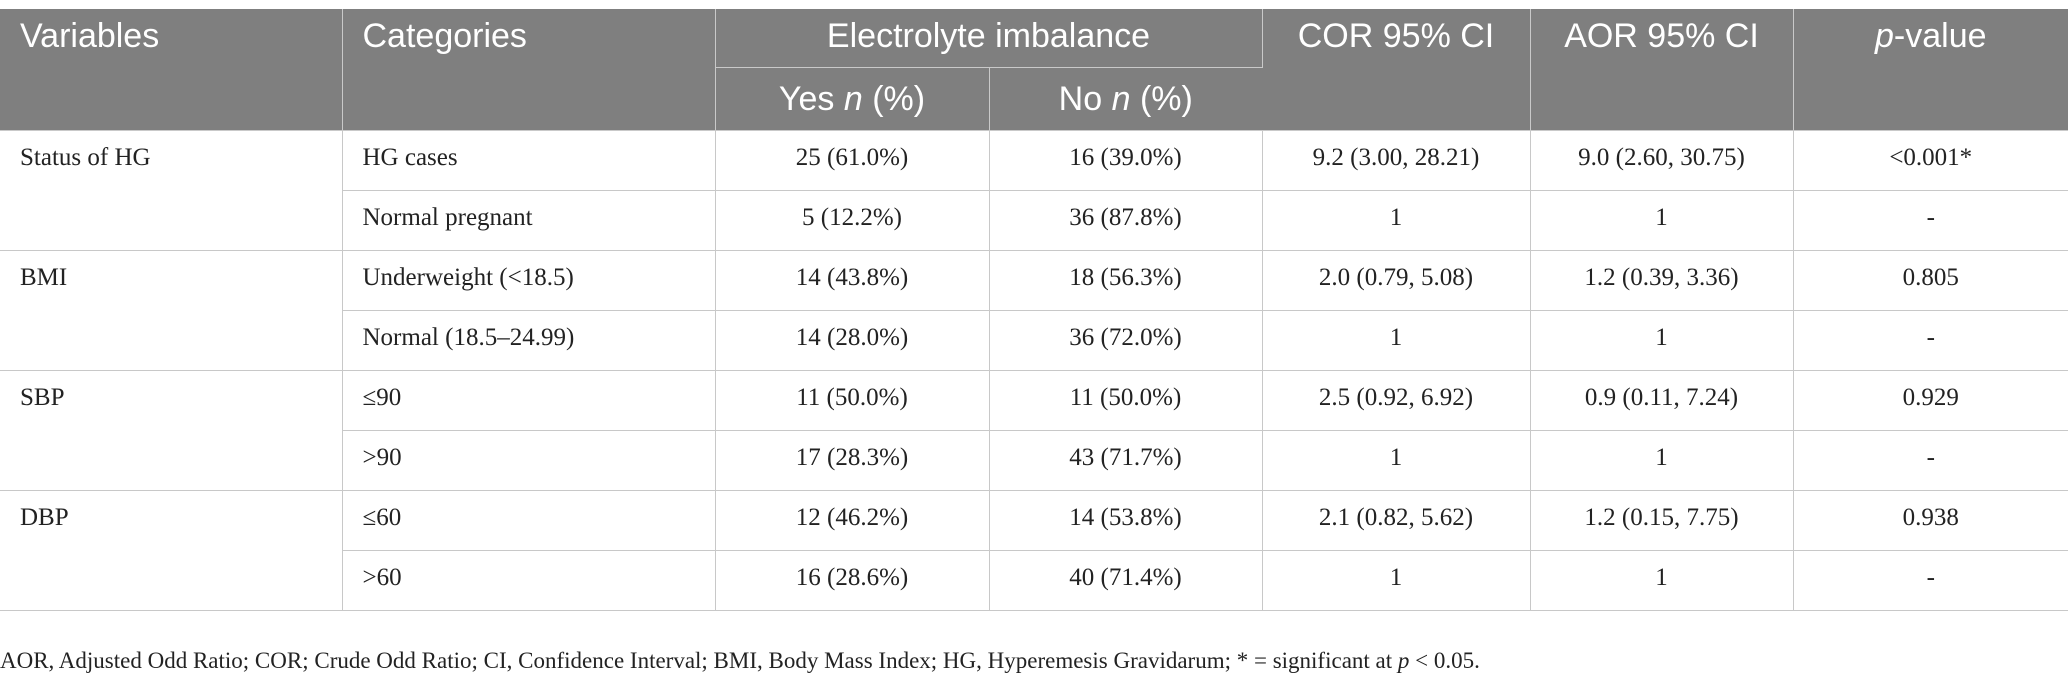 The width and height of the screenshot is (2068, 697). I want to click on cell-category: >90, so click(529, 460).